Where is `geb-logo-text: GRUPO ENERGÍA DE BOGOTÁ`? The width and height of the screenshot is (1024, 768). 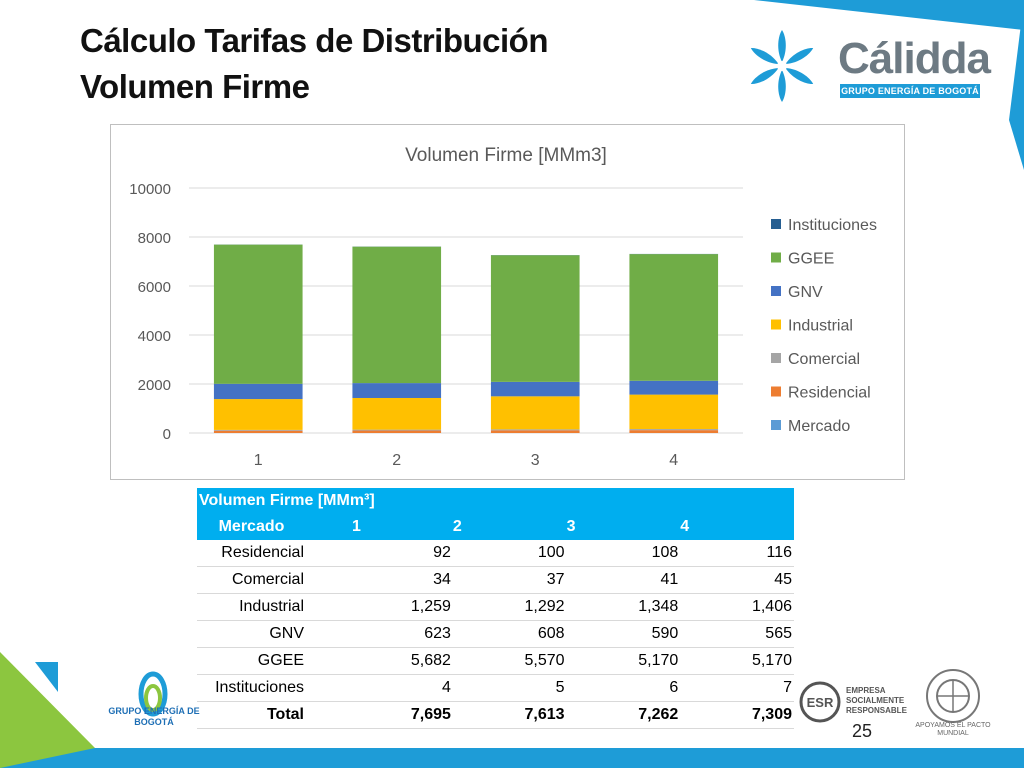
geb-logo-text: GRUPO ENERGÍA DE BOGOTÁ is located at coordinates (154, 716).